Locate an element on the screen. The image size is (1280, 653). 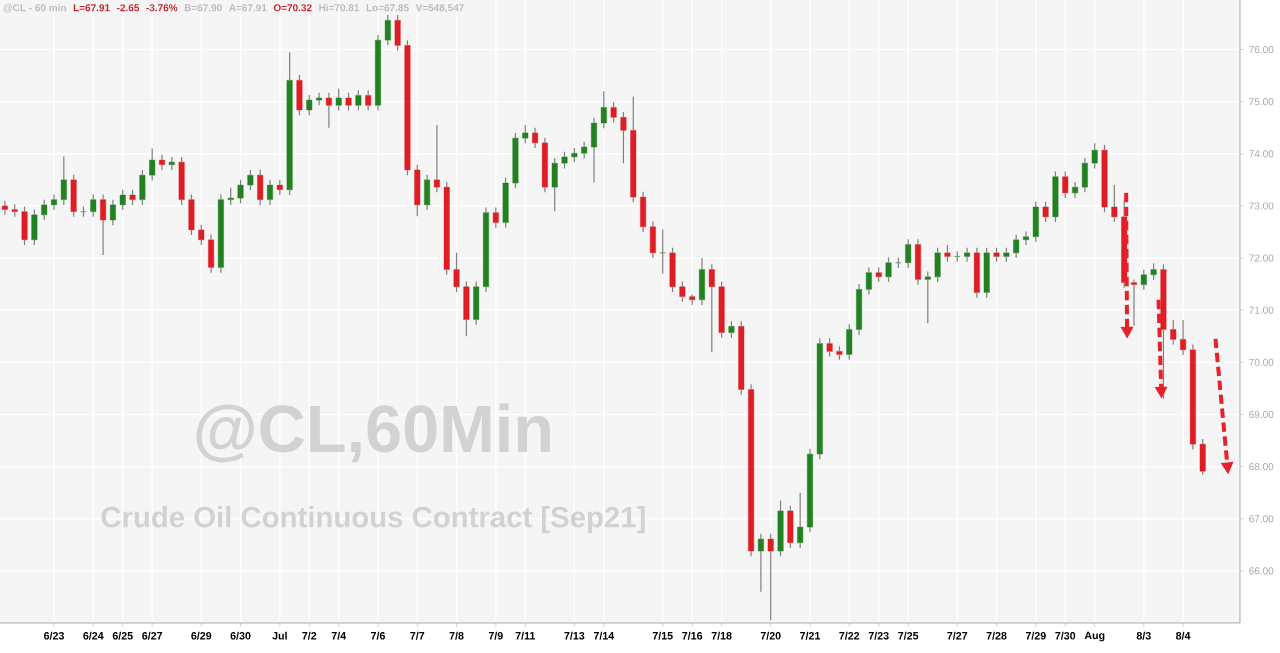
x-tick-label: Aug is located at coordinates (1094, 636).